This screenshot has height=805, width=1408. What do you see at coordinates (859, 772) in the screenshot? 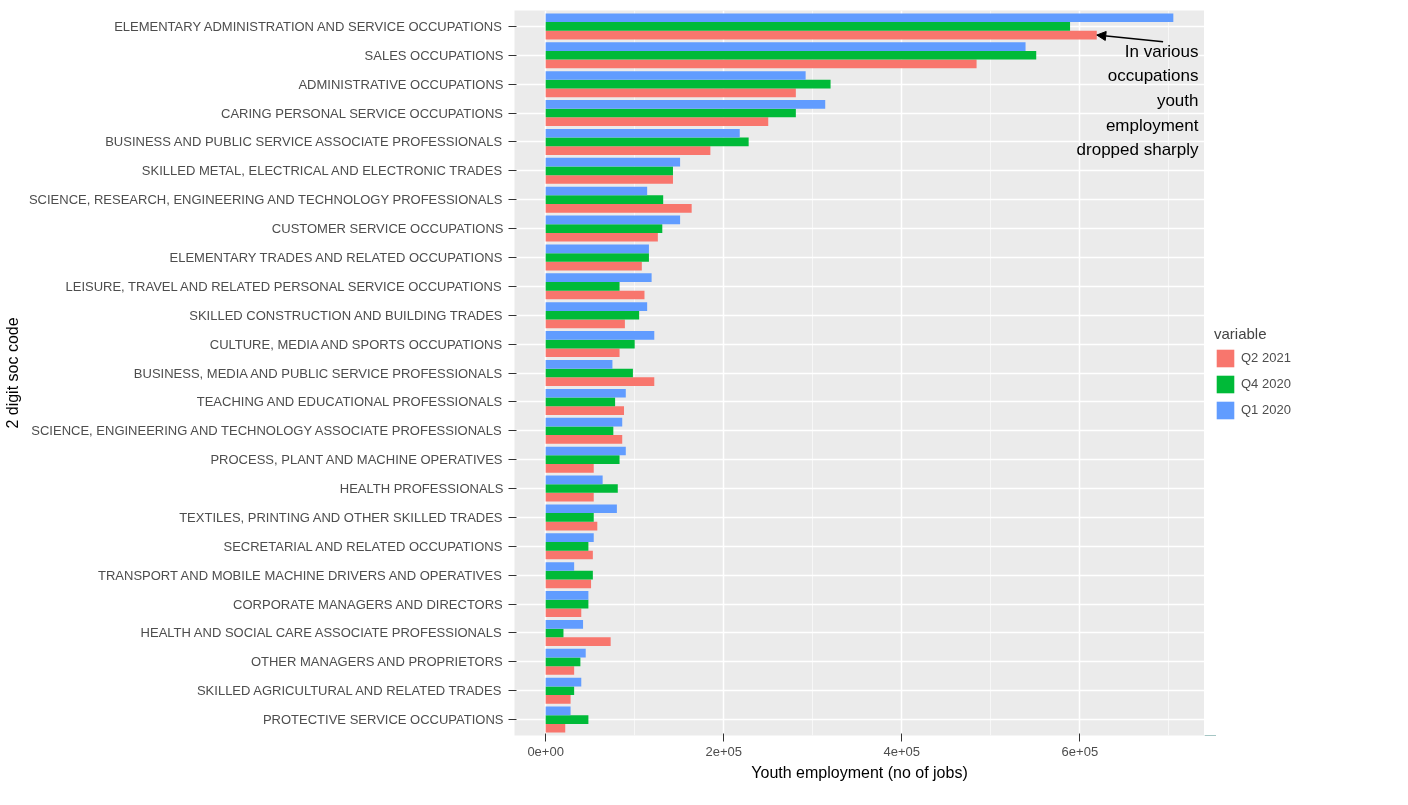
I see `x-axis-title: Youth employment (no of jobs)` at bounding box center [859, 772].